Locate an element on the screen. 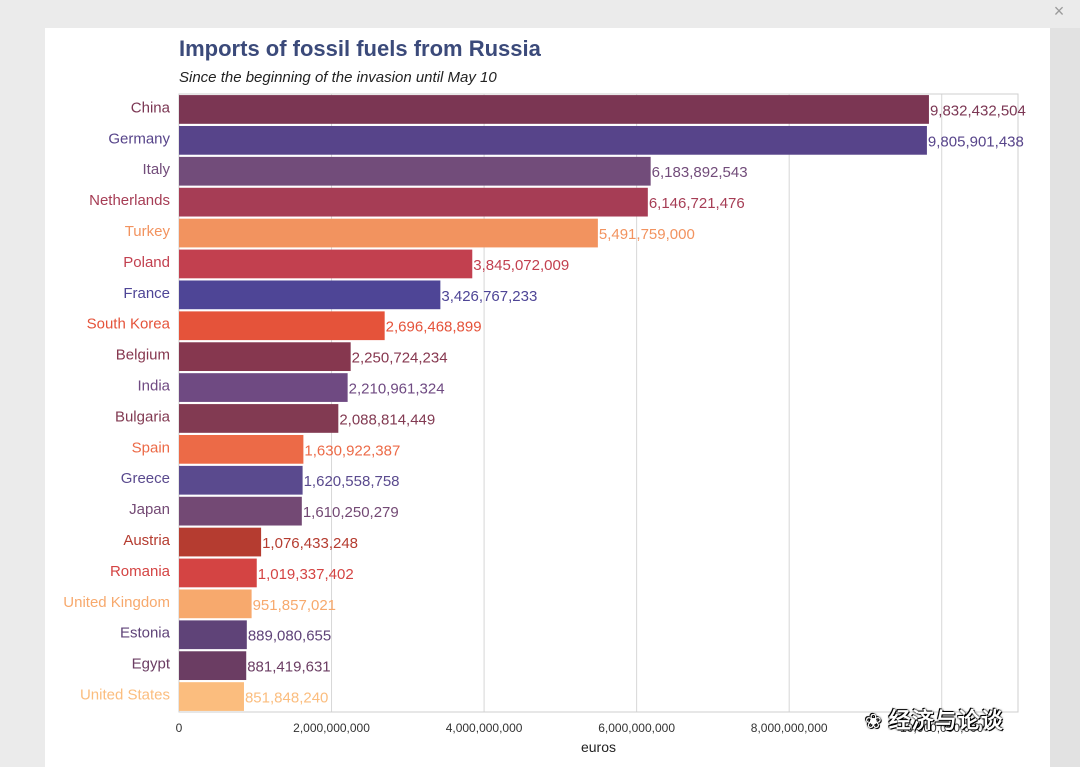  value-label: 1,076,433,248 is located at coordinates (310, 543).